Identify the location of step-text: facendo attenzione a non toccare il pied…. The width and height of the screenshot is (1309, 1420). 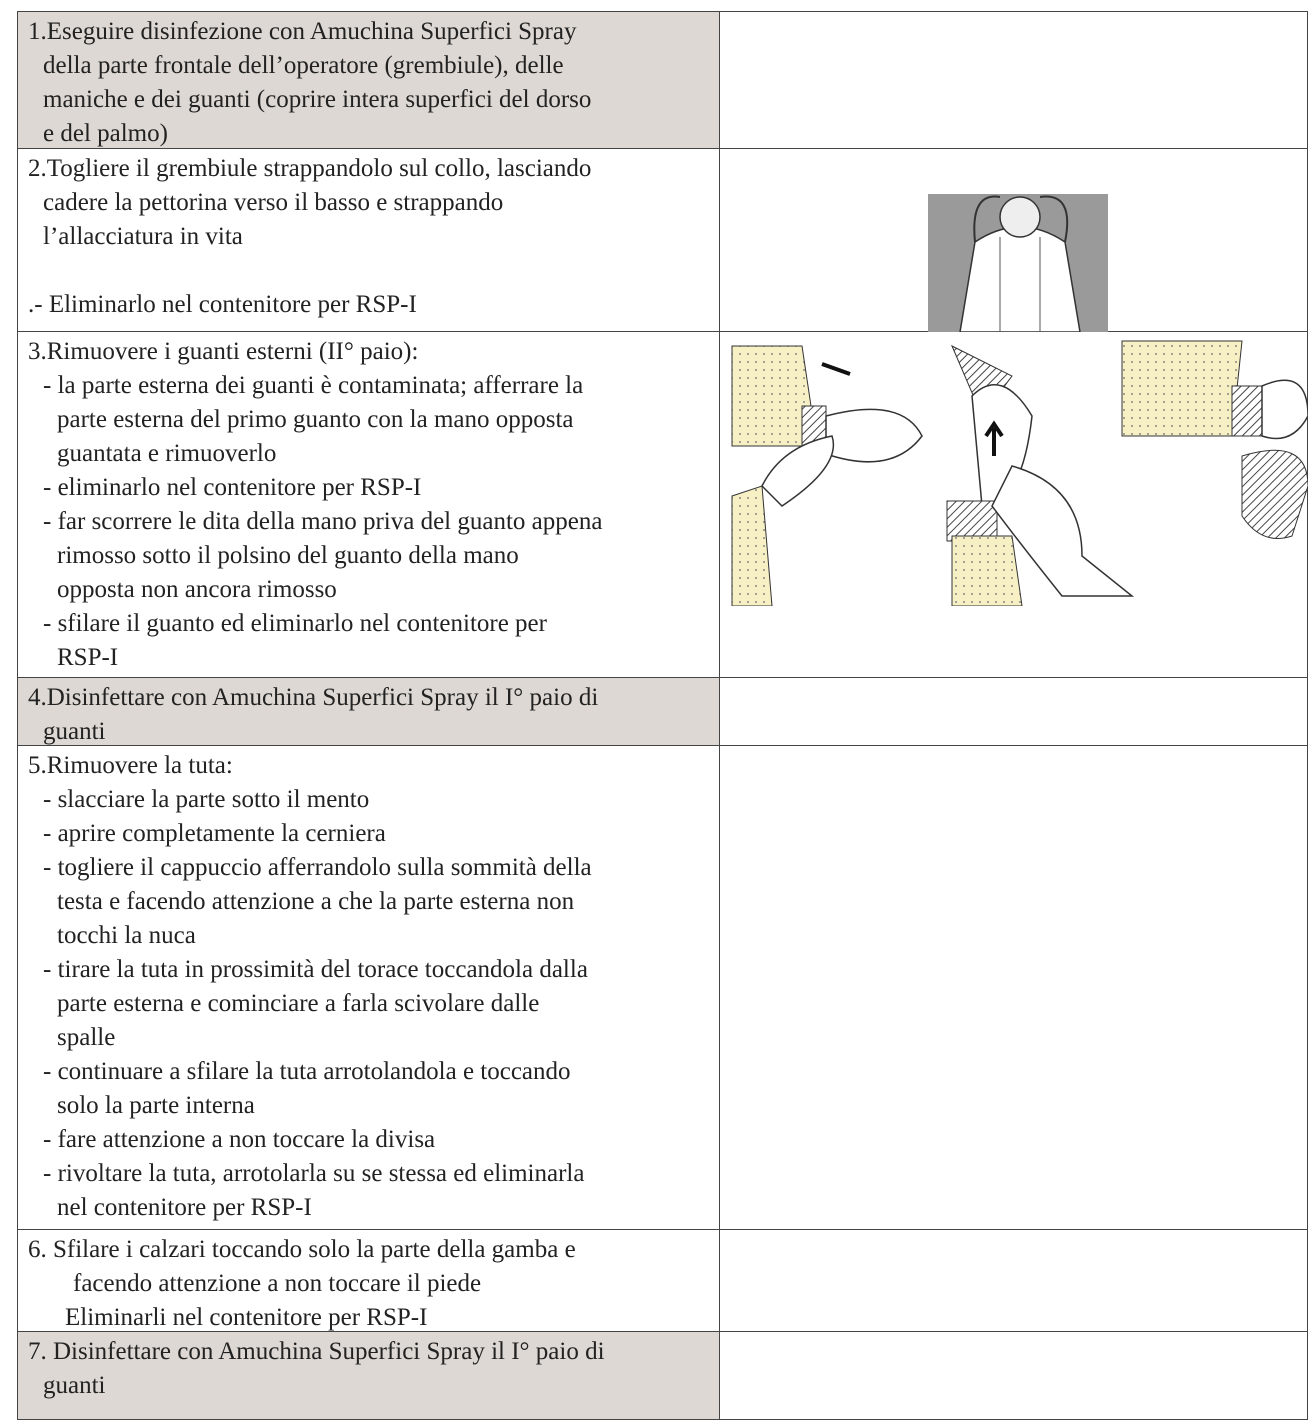
(277, 1283).